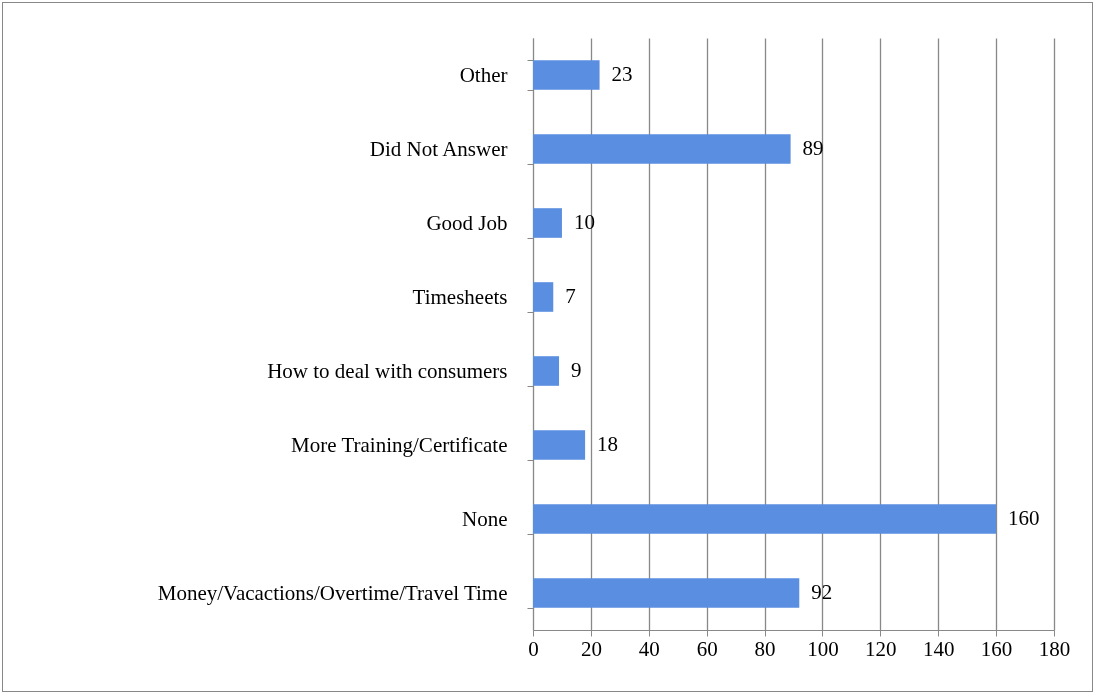 This screenshot has height=694, width=1095. Describe the element at coordinates (576, 370) in the screenshot. I see `data-label: 9` at that location.